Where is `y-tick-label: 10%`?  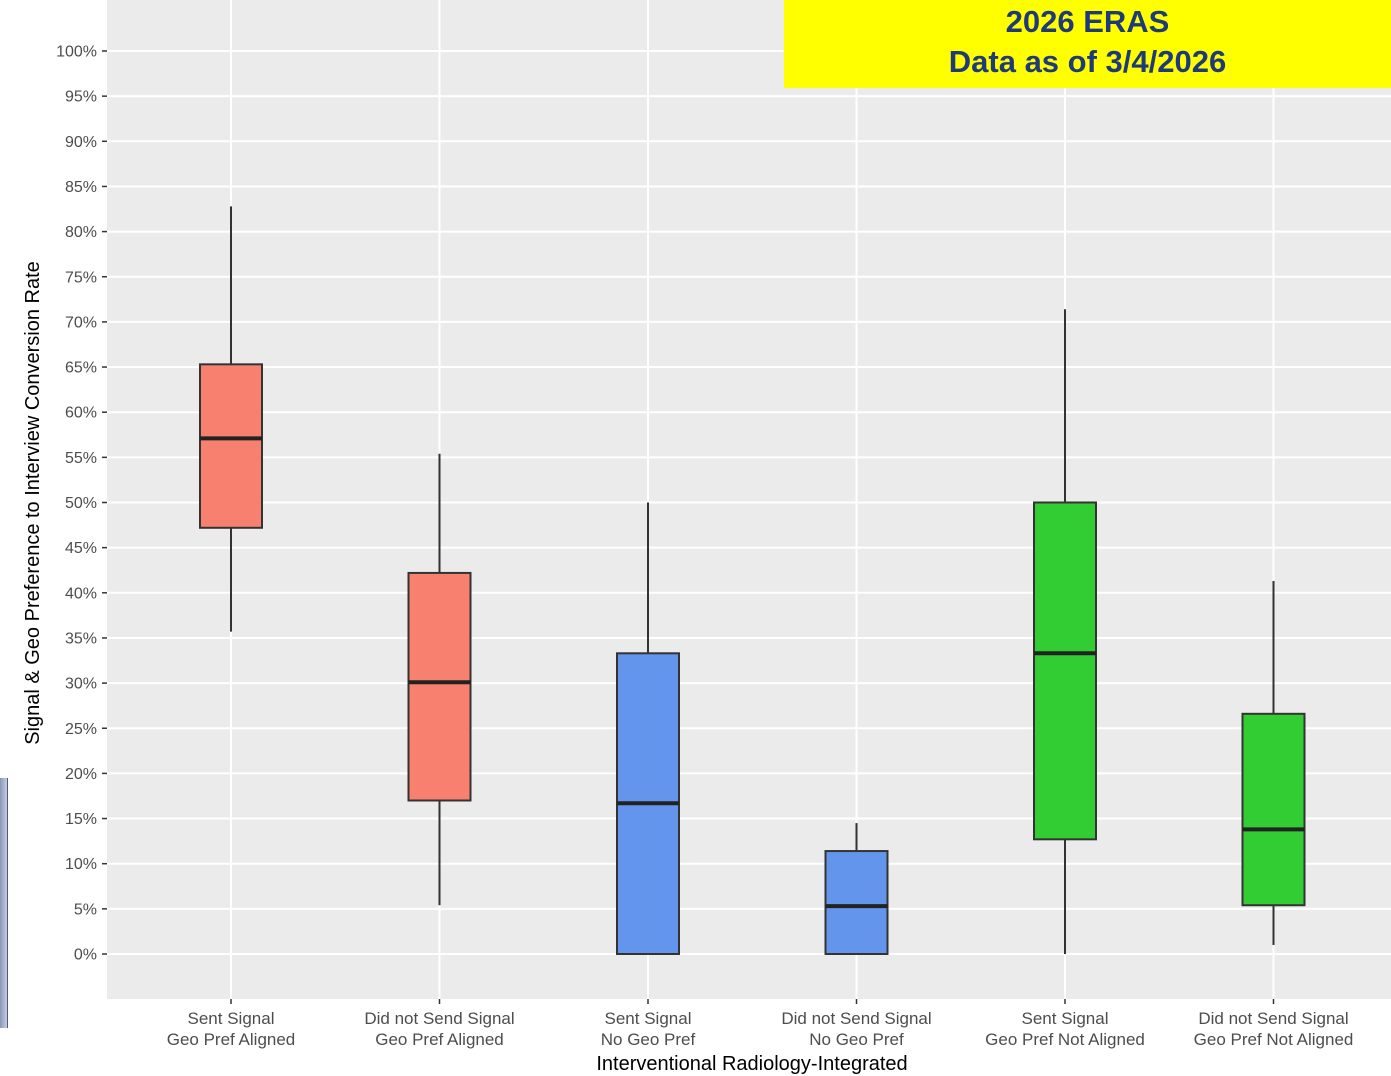 y-tick-label: 10% is located at coordinates (81, 864).